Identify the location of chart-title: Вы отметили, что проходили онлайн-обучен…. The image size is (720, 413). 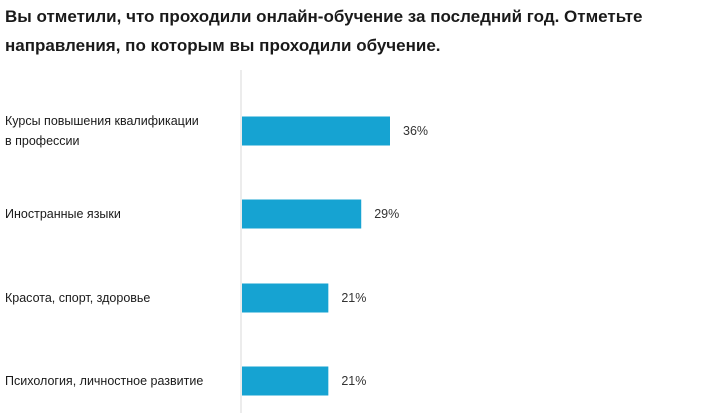
(324, 31).